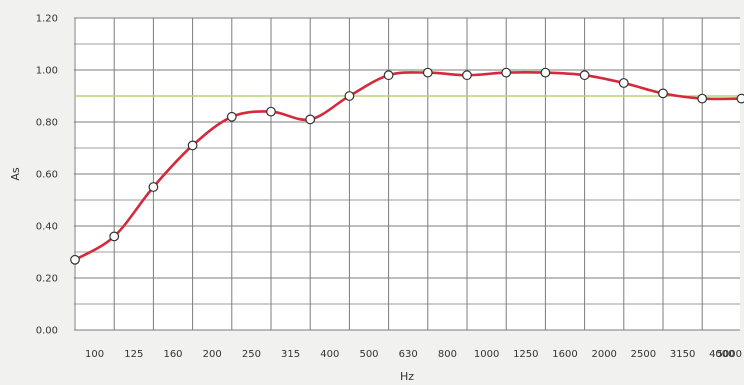 Image resolution: width=744 pixels, height=385 pixels. What do you see at coordinates (290, 354) in the screenshot?
I see `x-tick-label: 315` at bounding box center [290, 354].